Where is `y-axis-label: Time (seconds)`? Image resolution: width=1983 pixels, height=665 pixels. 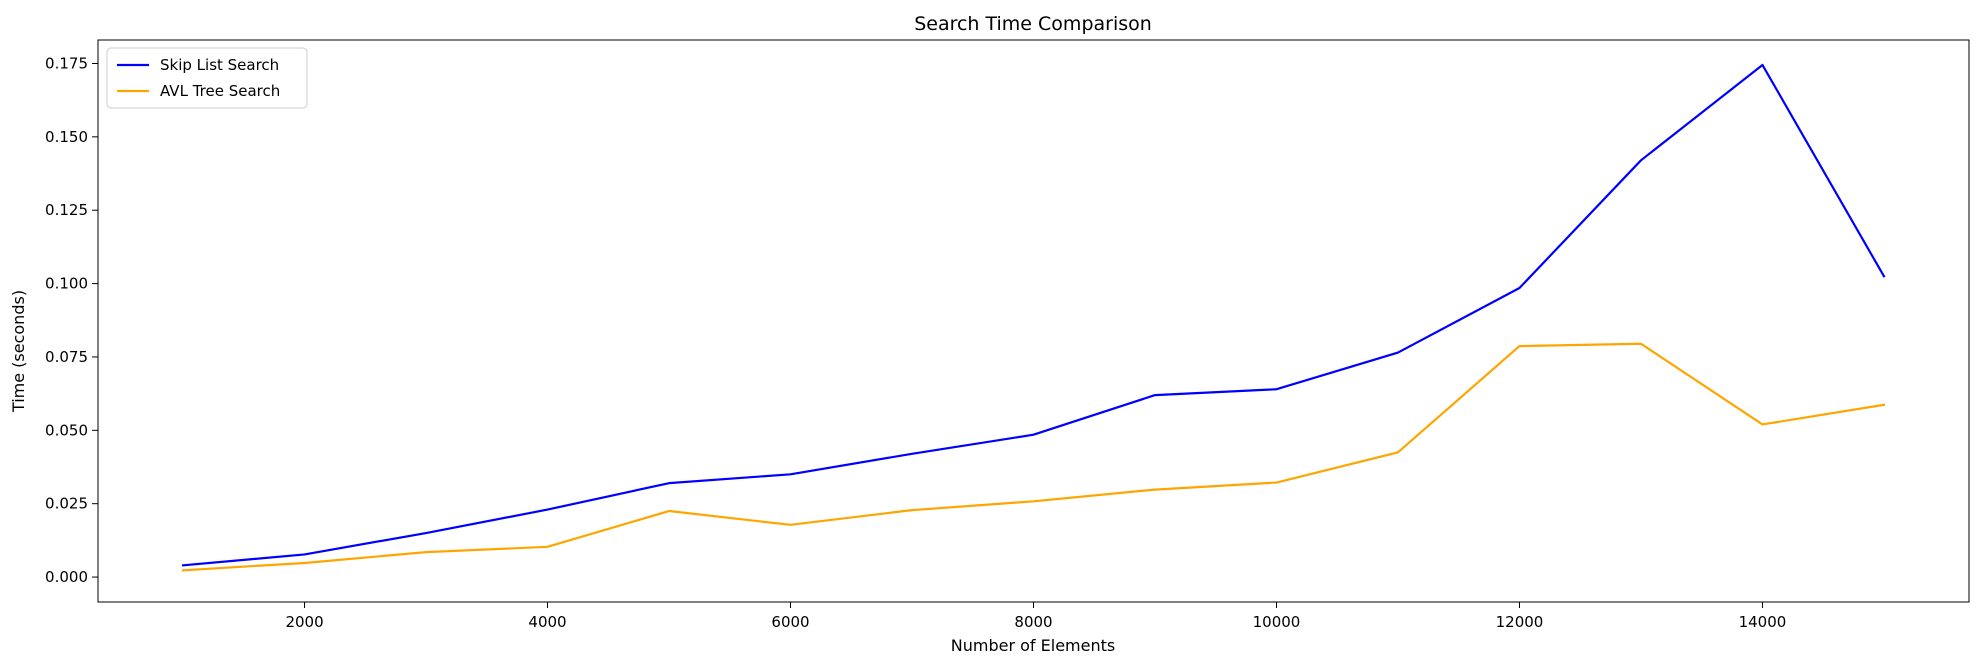
y-axis-label: Time (seconds) is located at coordinates (18, 351).